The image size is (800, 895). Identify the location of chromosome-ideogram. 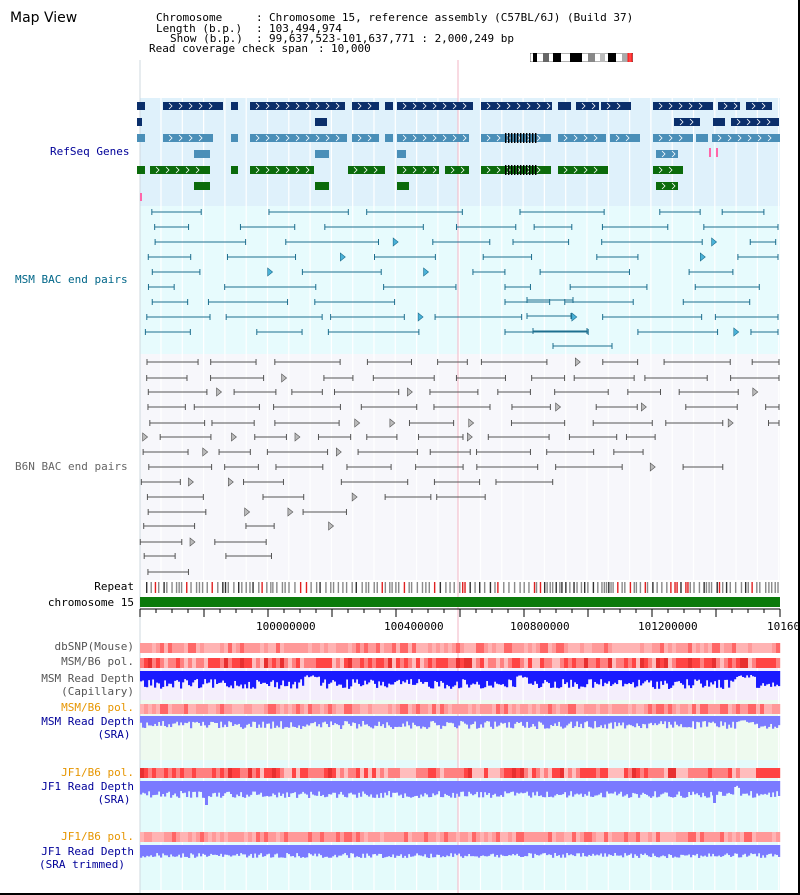
(581, 57).